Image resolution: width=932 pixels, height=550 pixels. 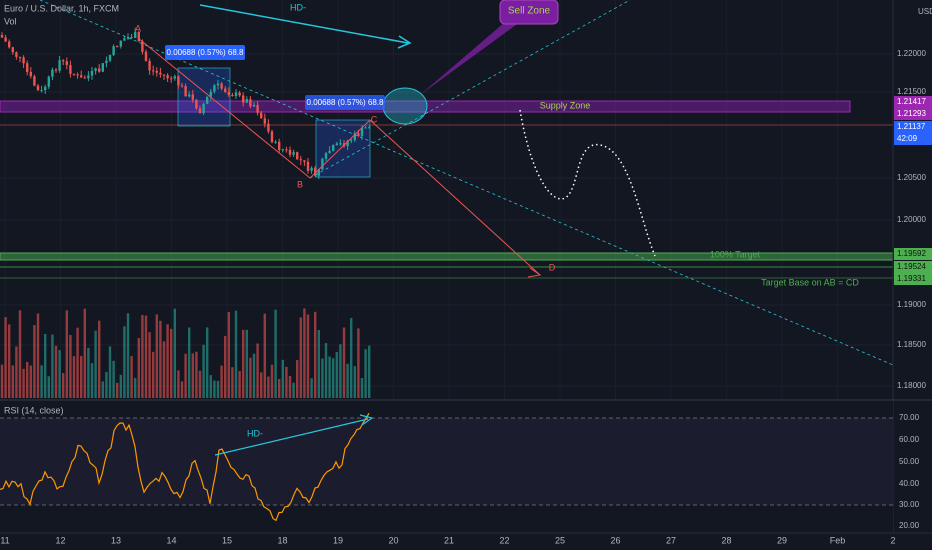 What do you see at coordinates (504, 540) in the screenshot?
I see `date-label: 22` at bounding box center [504, 540].